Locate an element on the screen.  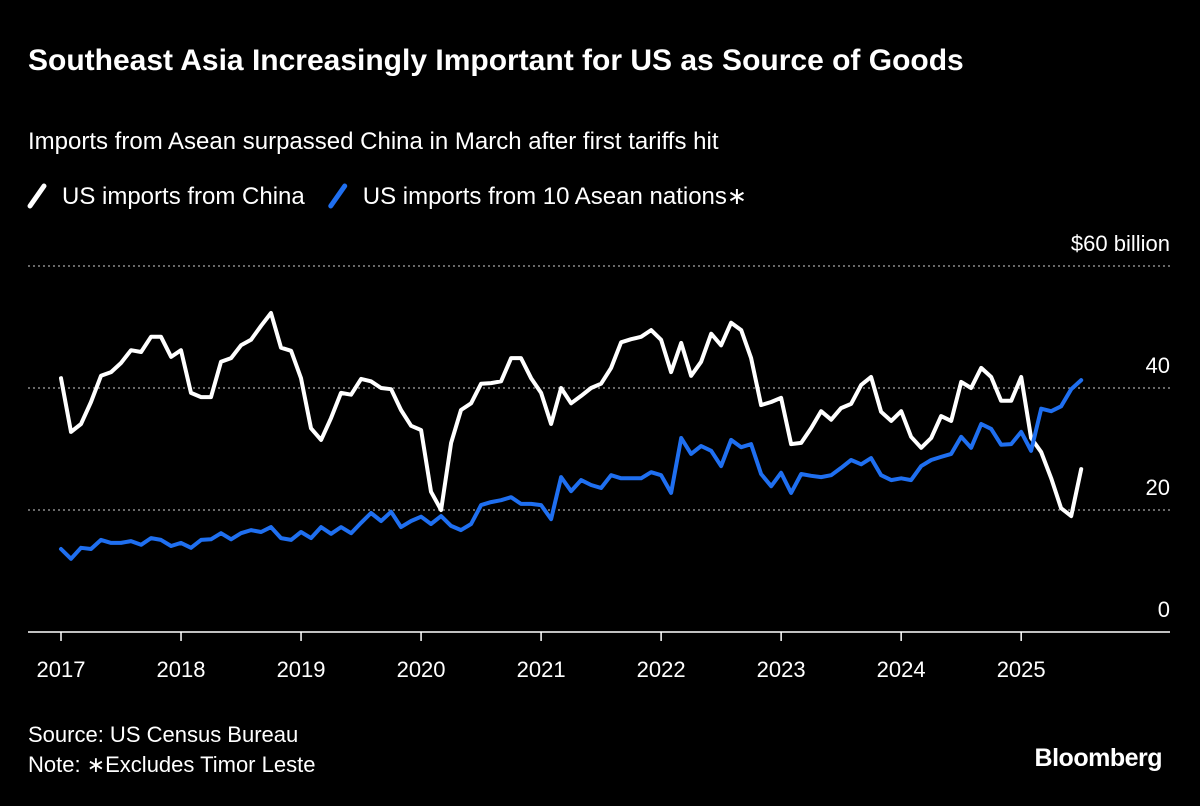
x-tick-label: 2021 is located at coordinates (541, 669).